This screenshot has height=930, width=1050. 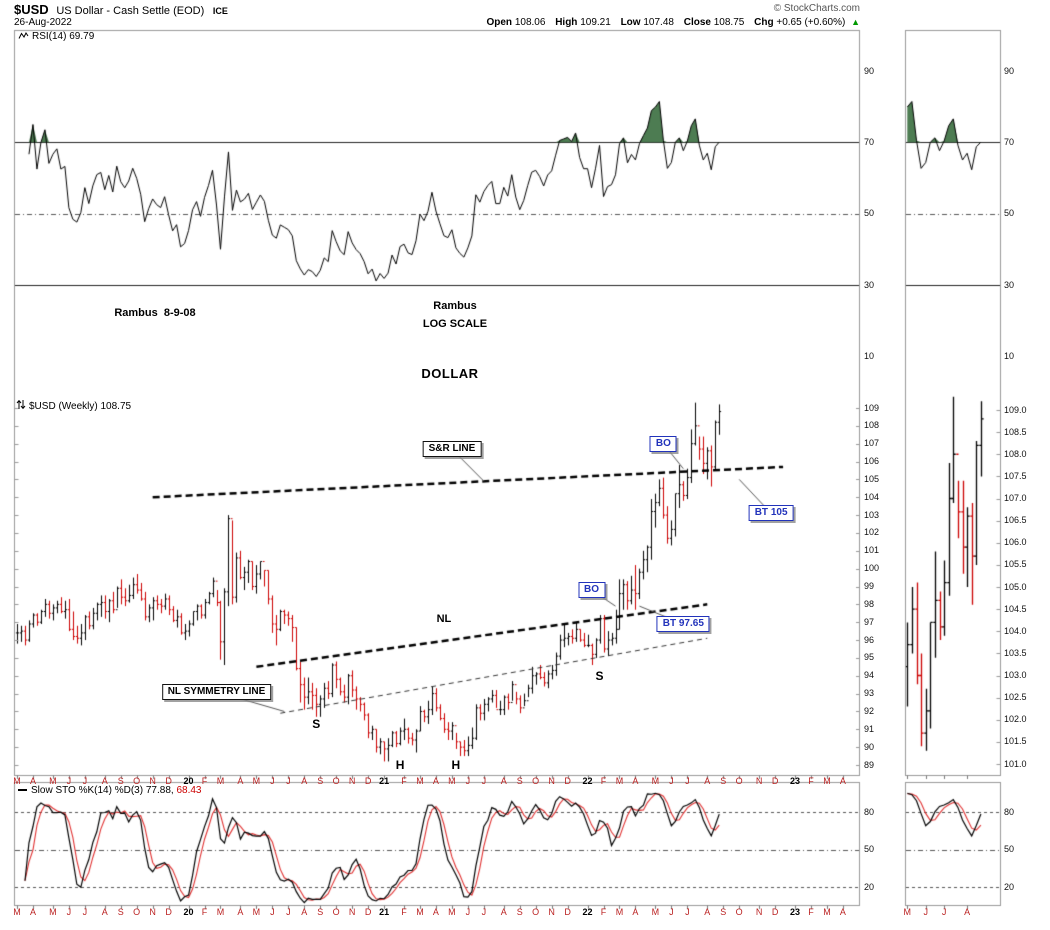 What do you see at coordinates (220, 11) in the screenshot?
I see `exchange-label: ICE` at bounding box center [220, 11].